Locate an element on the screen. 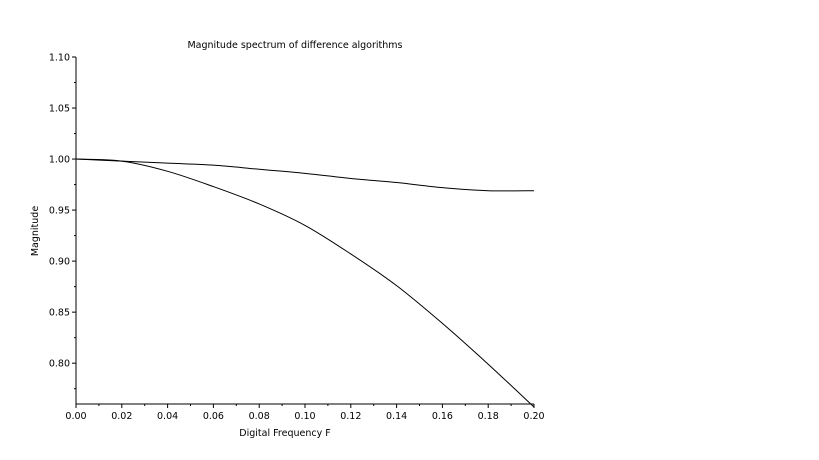 Image resolution: width=819 pixels, height=460 pixels. x-tick-label: 0.16 is located at coordinates (442, 416).